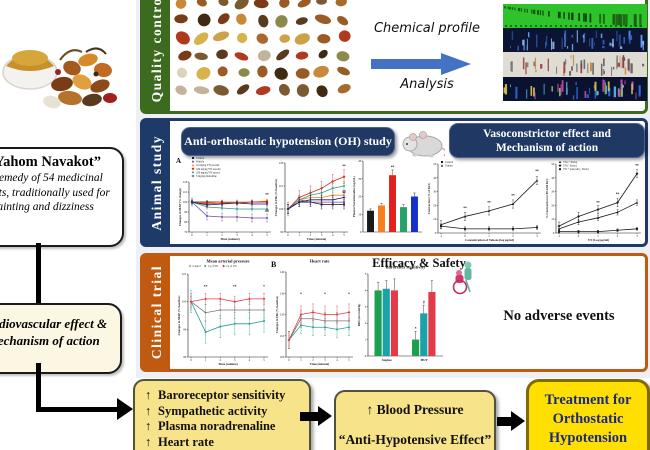 This screenshot has width=650, height=450. Describe the element at coordinates (215, 395) in the screenshot. I see `effect-item-1: ↑ Baroreceptor sensitivity` at that location.